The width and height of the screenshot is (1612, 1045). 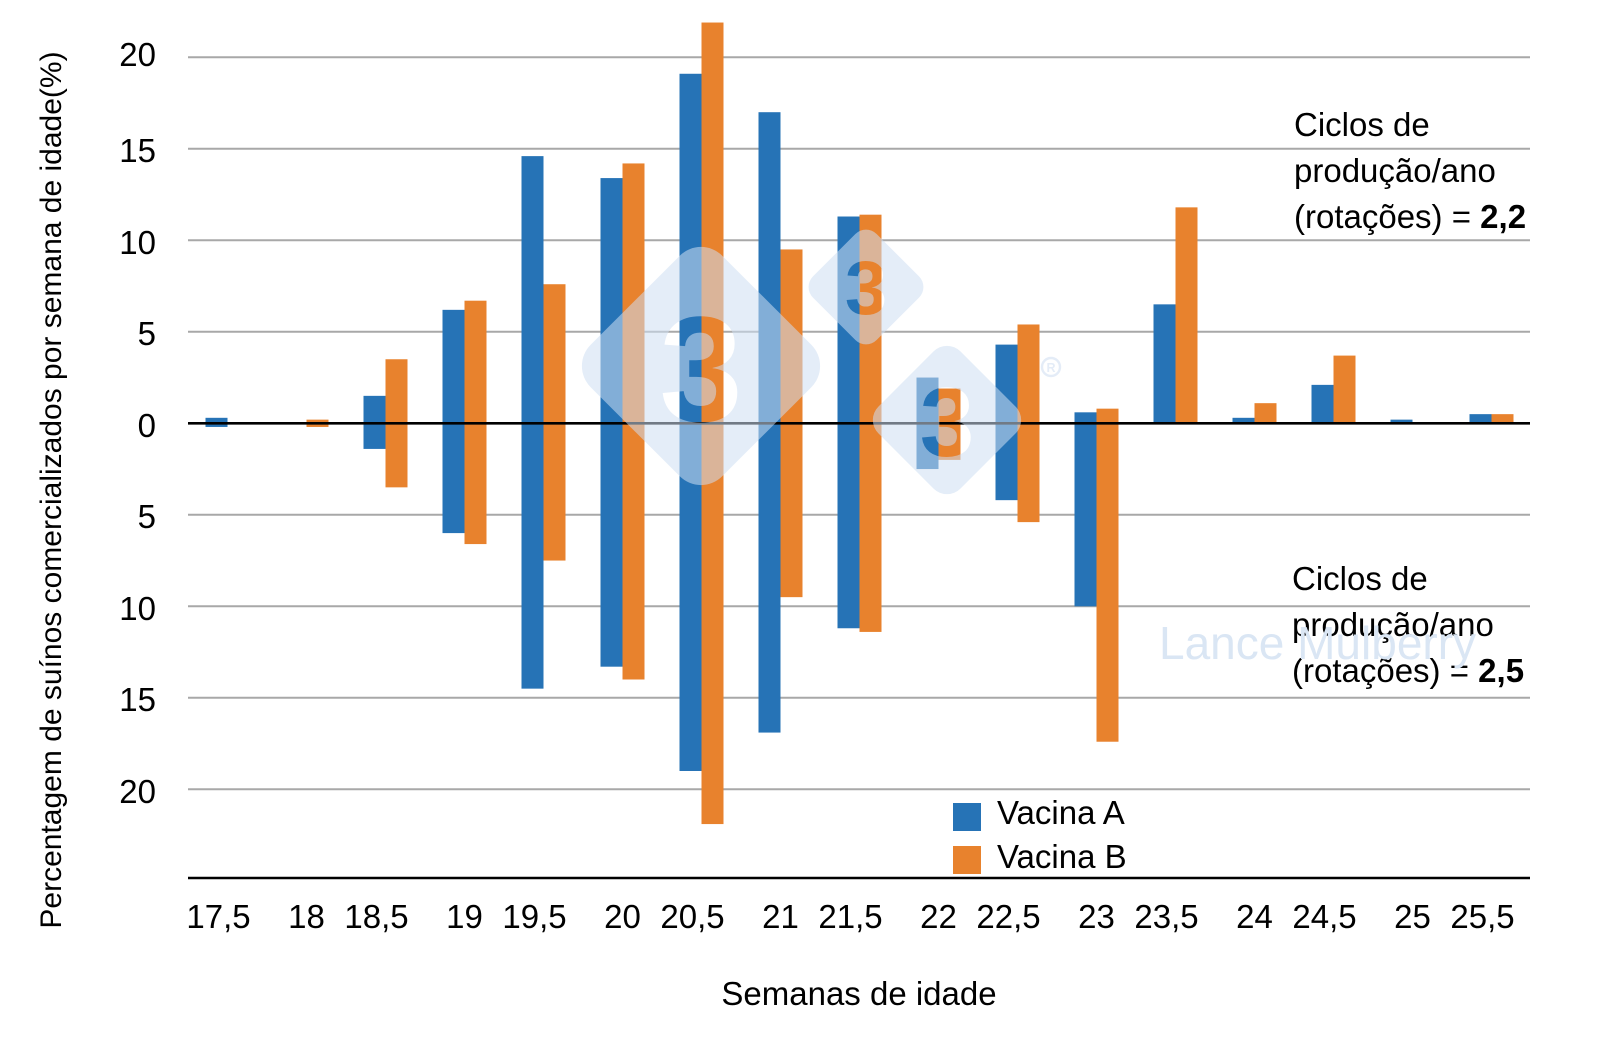 I want to click on annotation-bottom-line1: Ciclos de, so click(x=1360, y=578).